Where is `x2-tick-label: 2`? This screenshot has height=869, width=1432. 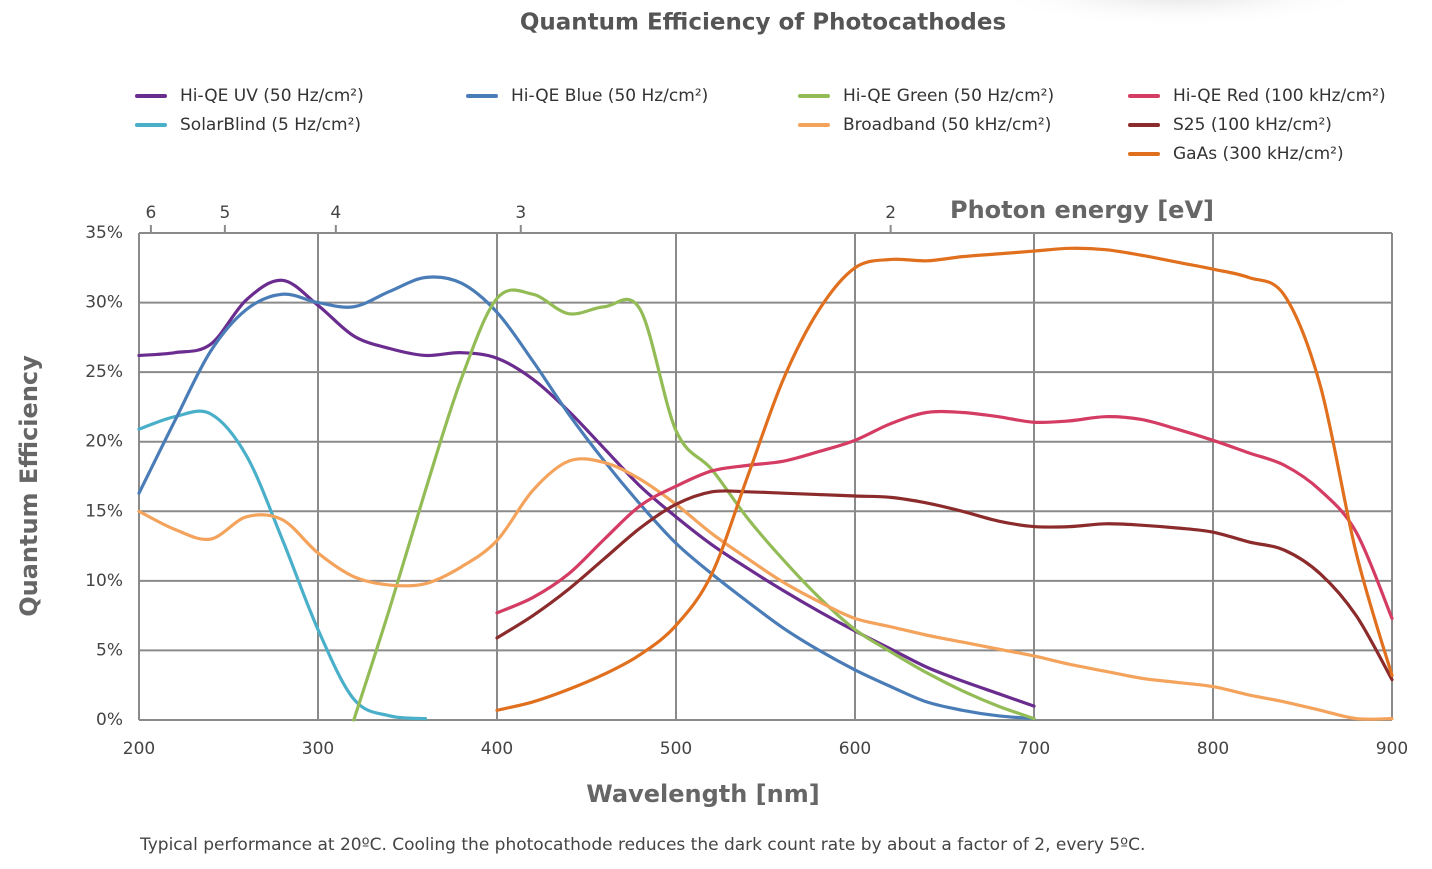 x2-tick-label: 2 is located at coordinates (890, 213).